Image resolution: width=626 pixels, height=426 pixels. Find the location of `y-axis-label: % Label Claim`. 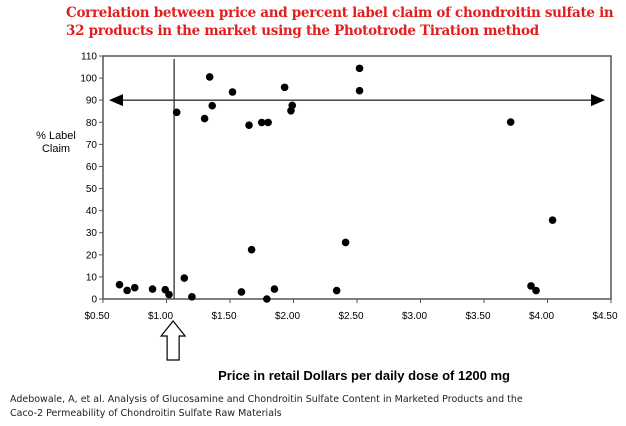

y-axis-label: % Label Claim is located at coordinates (56, 143).